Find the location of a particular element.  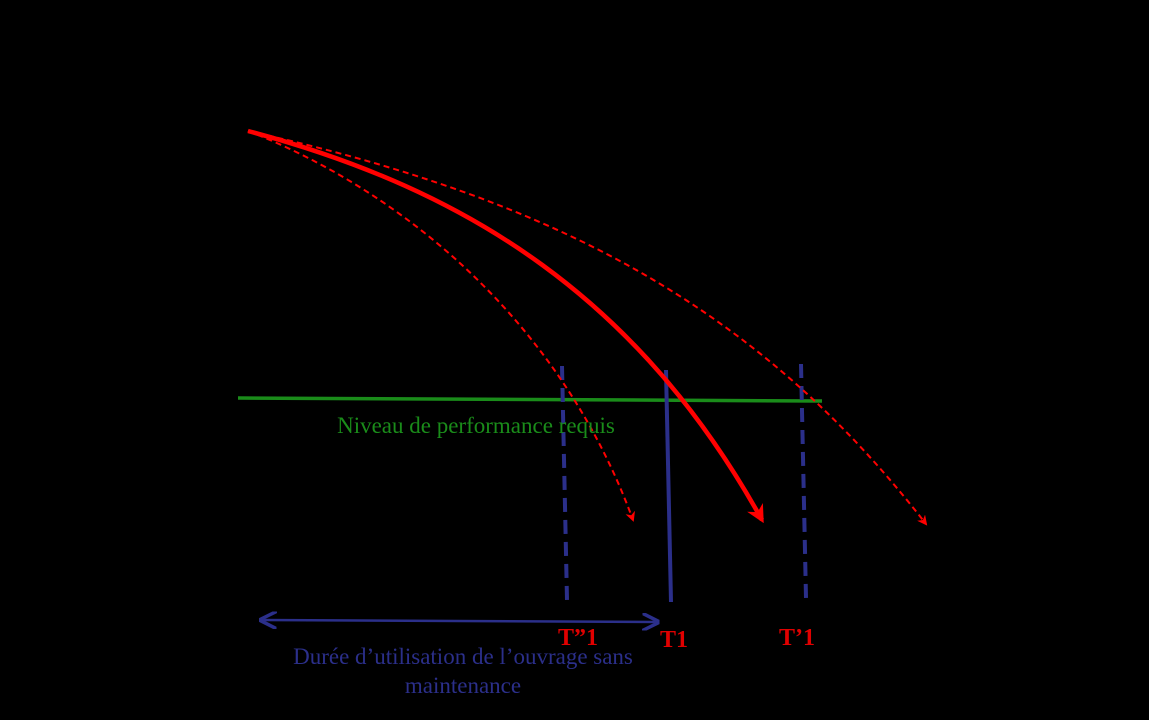

duration-label-line1: Durée d’utilisation de l’ouvrage sans is located at coordinates (463, 656).